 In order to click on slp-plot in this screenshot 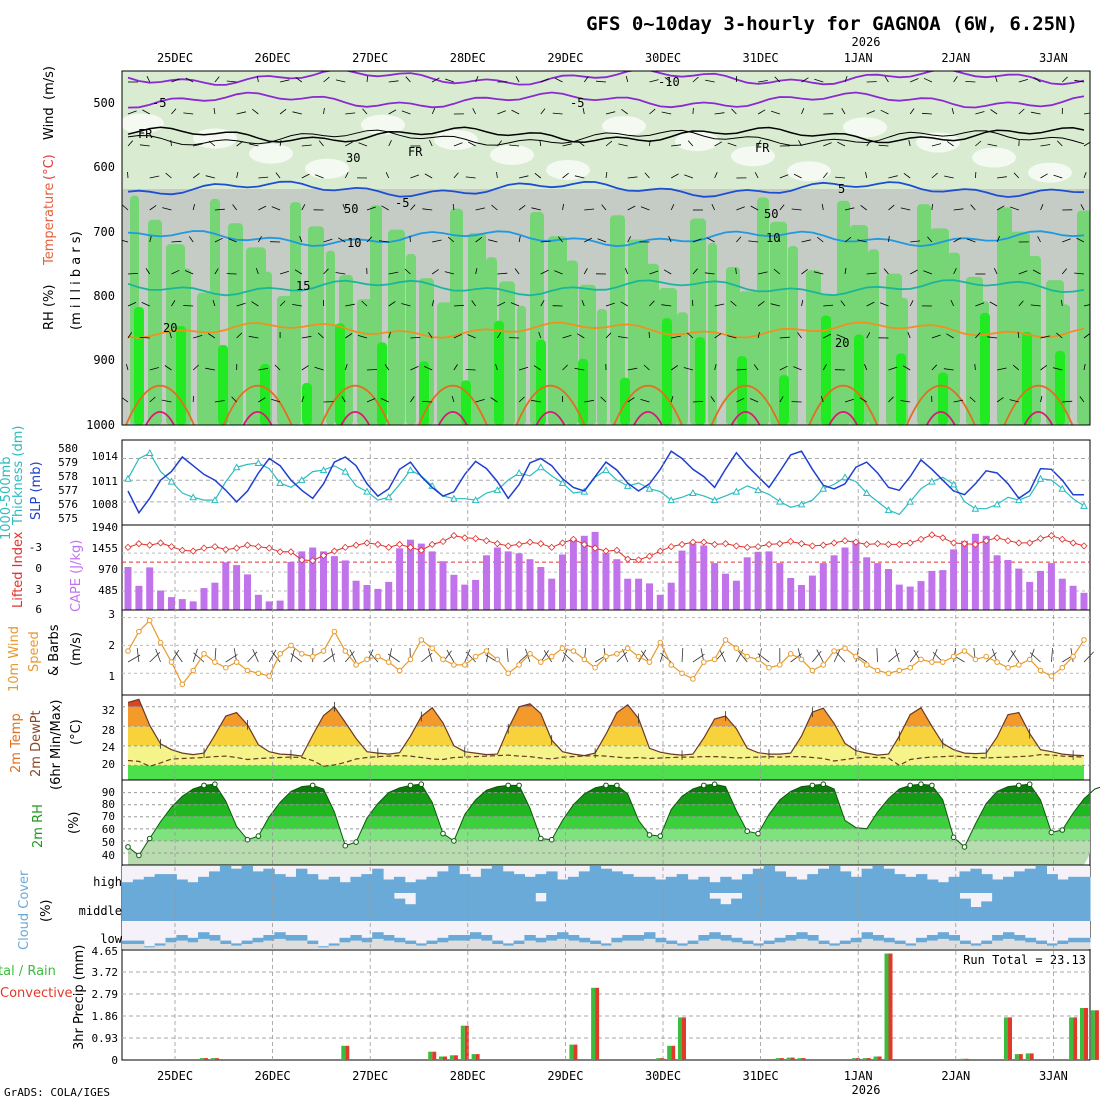, I will do `click(606, 482)`.